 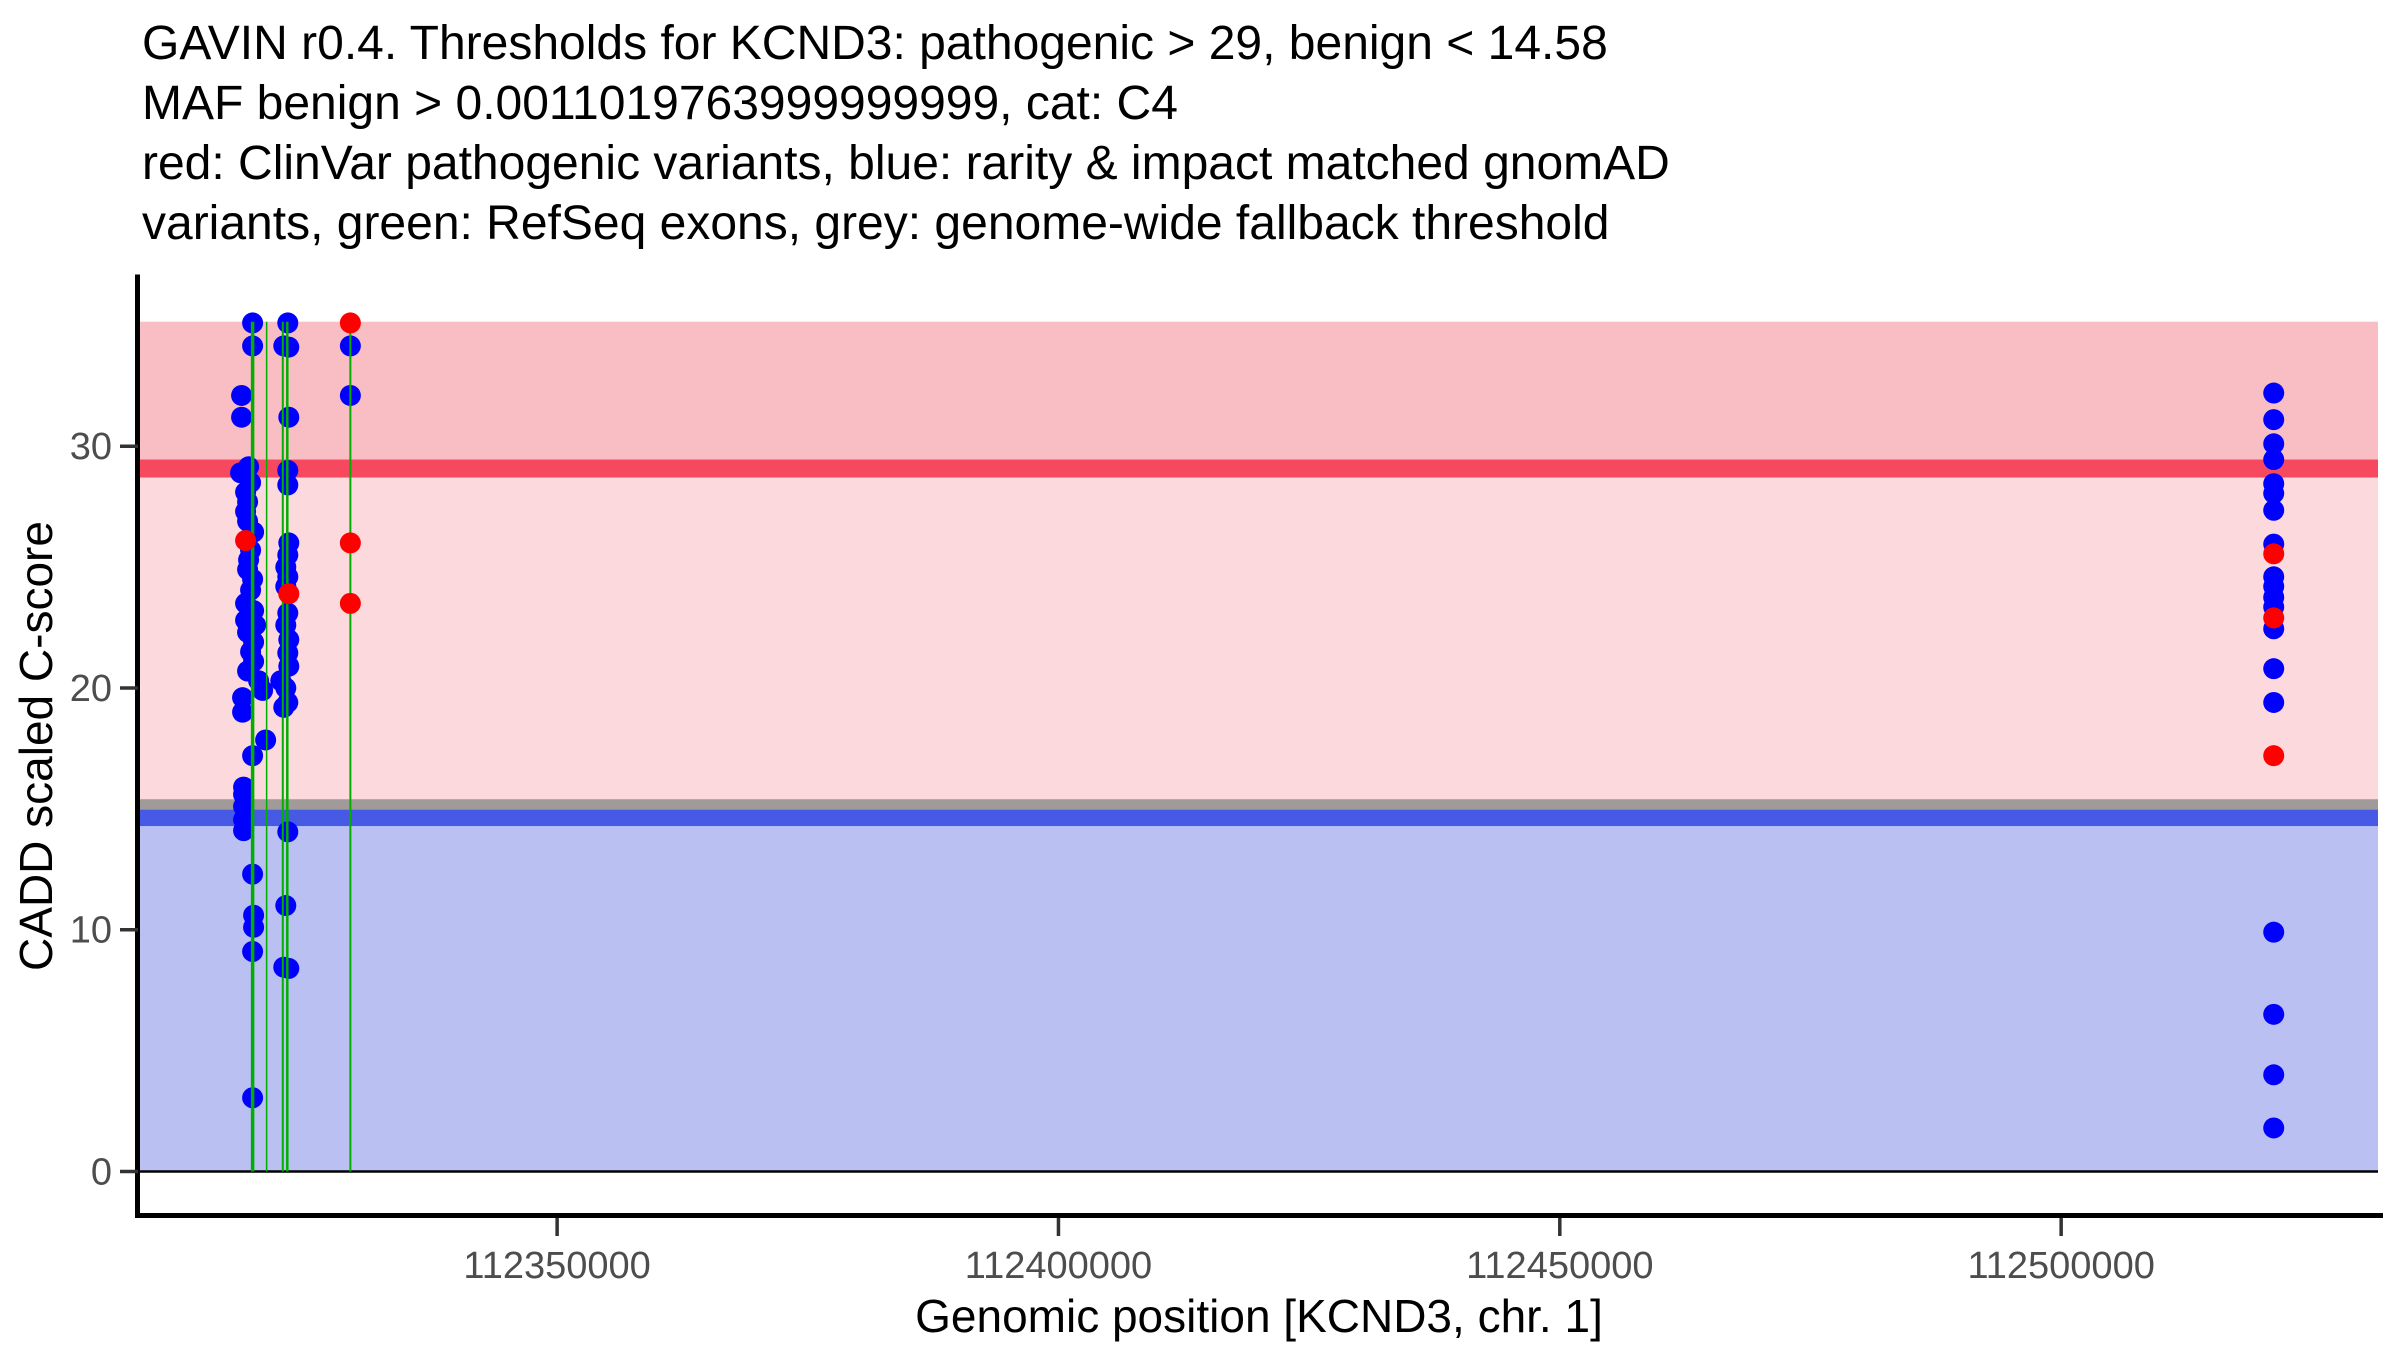 I want to click on fallback-threshold-band, so click(x=1259, y=804).